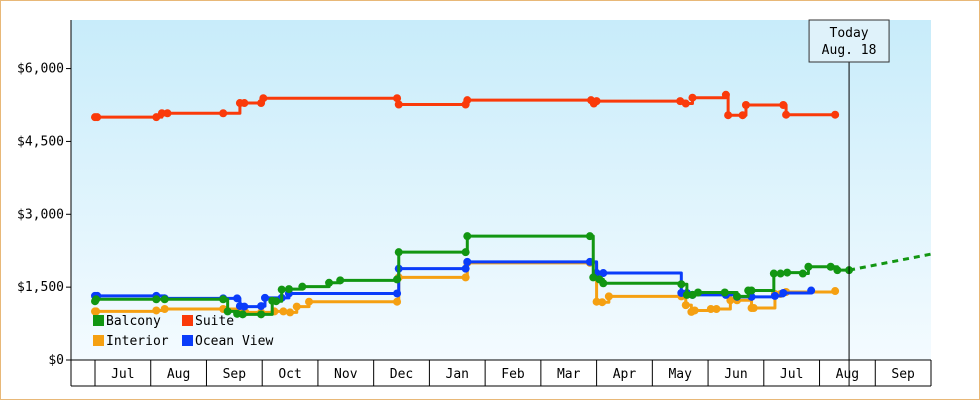 Image resolution: width=980 pixels, height=400 pixels. I want to click on legend-item: Suite, so click(208, 321).